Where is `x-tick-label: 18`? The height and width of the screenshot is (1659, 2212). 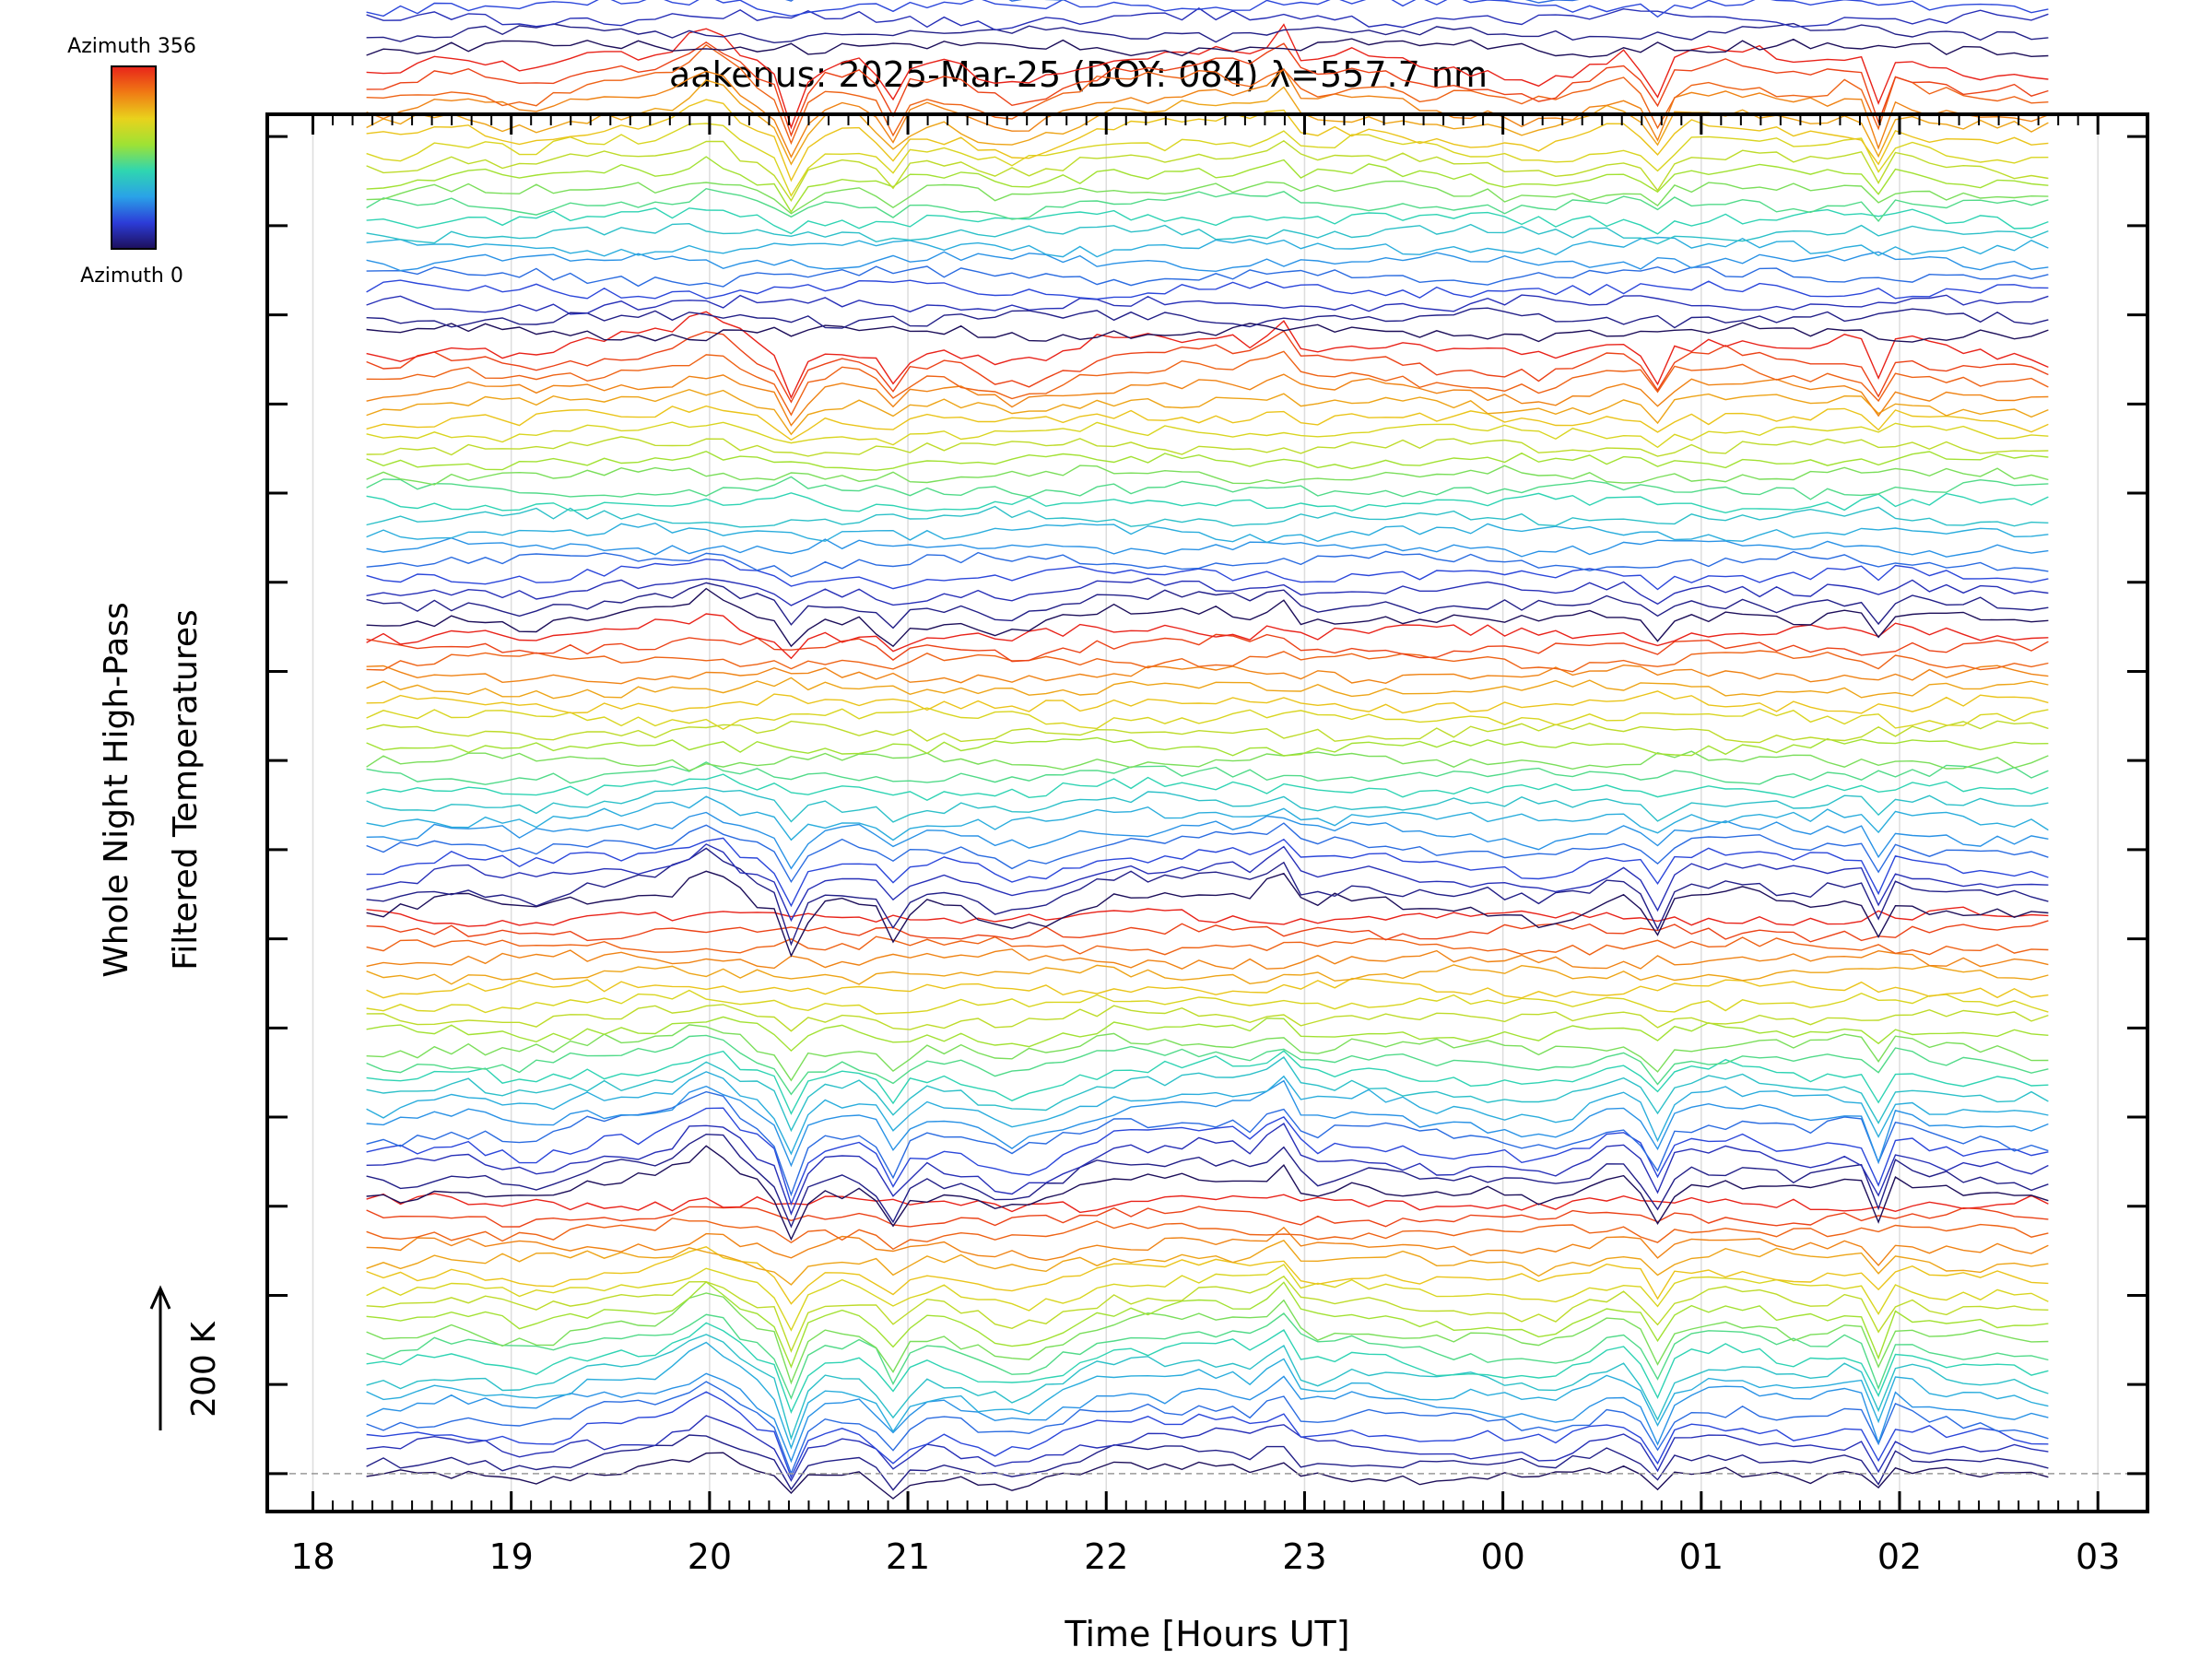
x-tick-label: 18 is located at coordinates (312, 1556).